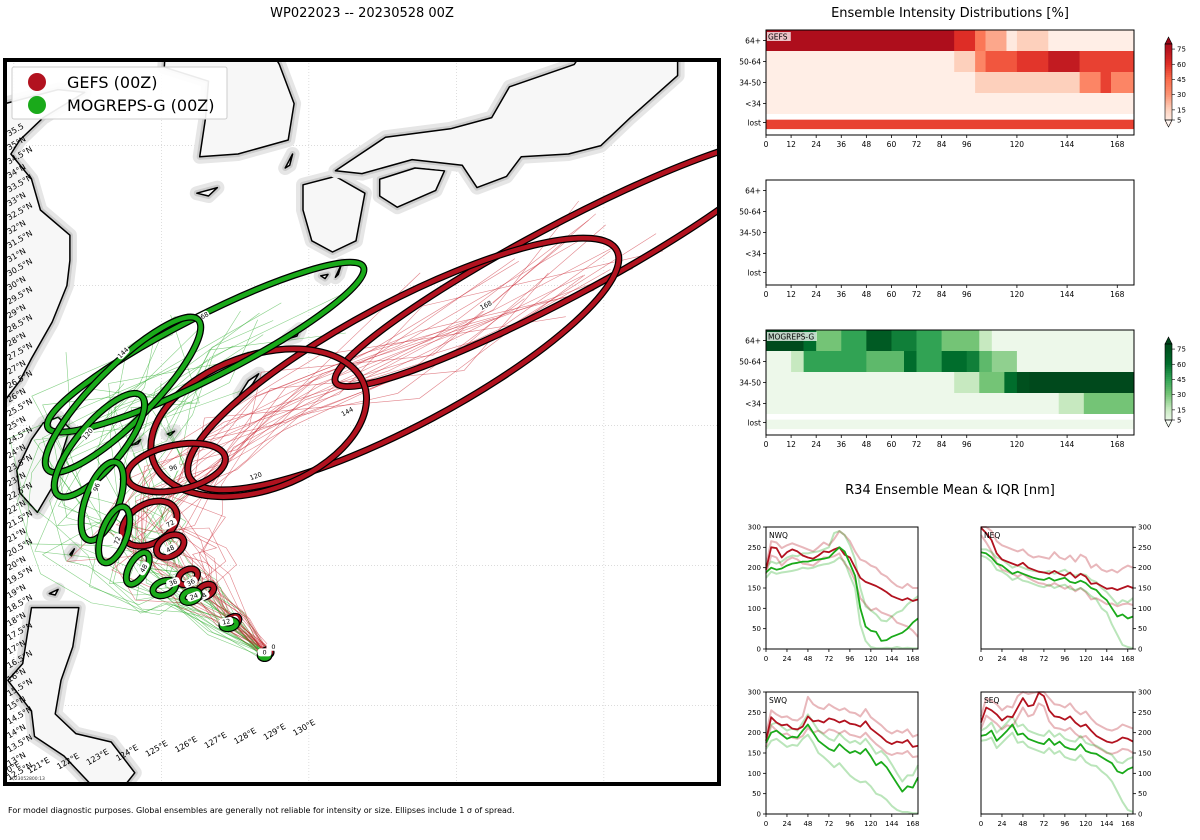 The height and width of the screenshot is (840, 1200). What do you see at coordinates (842, 588) in the screenshot?
I see `r34-bg` at bounding box center [842, 588].